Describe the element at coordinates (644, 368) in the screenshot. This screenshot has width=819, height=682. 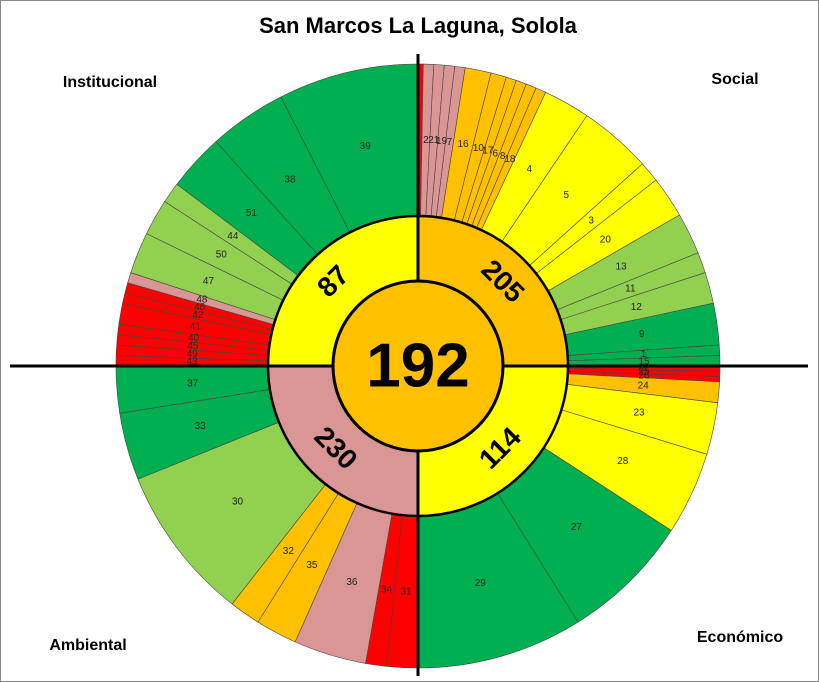
I see `segment-label: 22` at that location.